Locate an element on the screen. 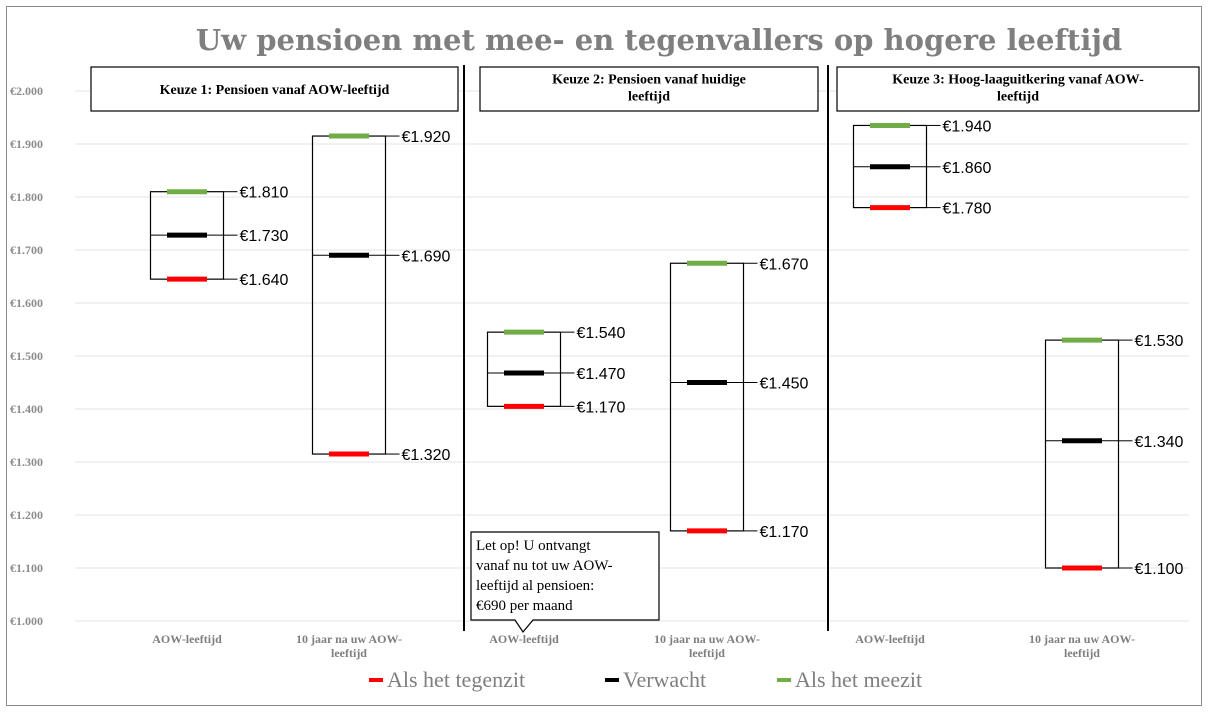  legend: Als het tegenzit Verwacht Als het meezit is located at coordinates (645, 679).